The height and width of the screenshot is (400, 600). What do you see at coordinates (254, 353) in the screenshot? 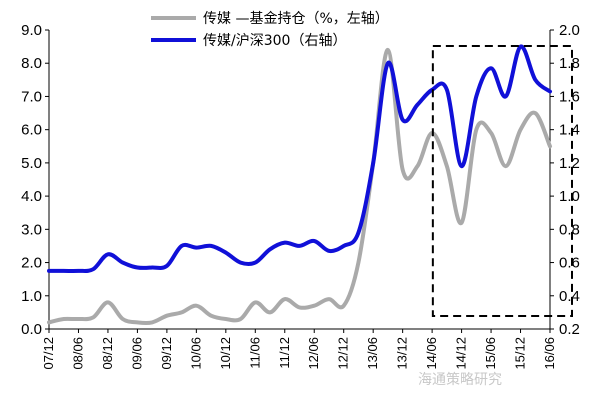
I see `x-tick-label: 11/06` at bounding box center [254, 353].